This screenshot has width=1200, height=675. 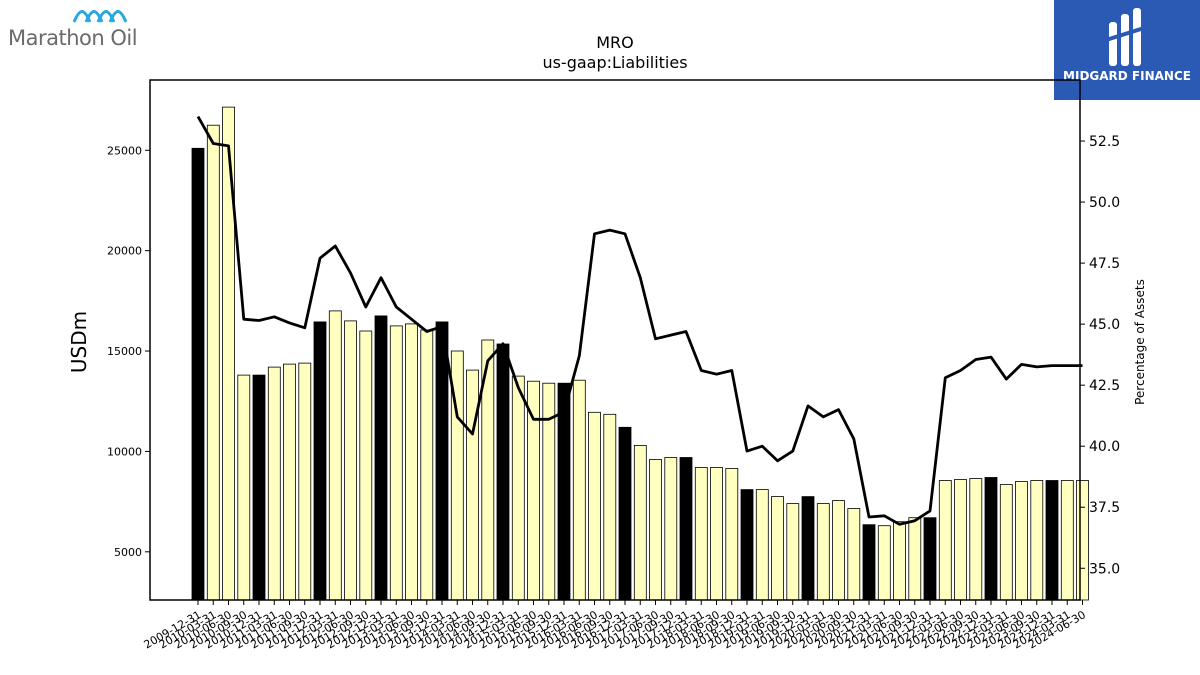 What do you see at coordinates (1100, 355) in the screenshot?
I see `right-axis: 35.0 37.5 40.0 42.5 45.0 47.5 50.0 52.5` at bounding box center [1100, 355].